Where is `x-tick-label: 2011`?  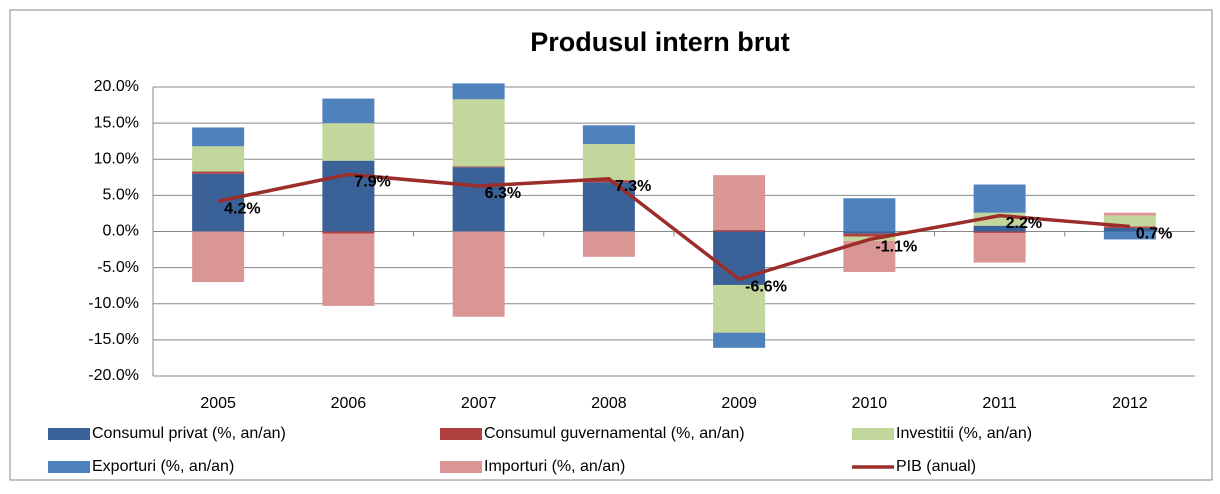 x-tick-label: 2011 is located at coordinates (999, 403).